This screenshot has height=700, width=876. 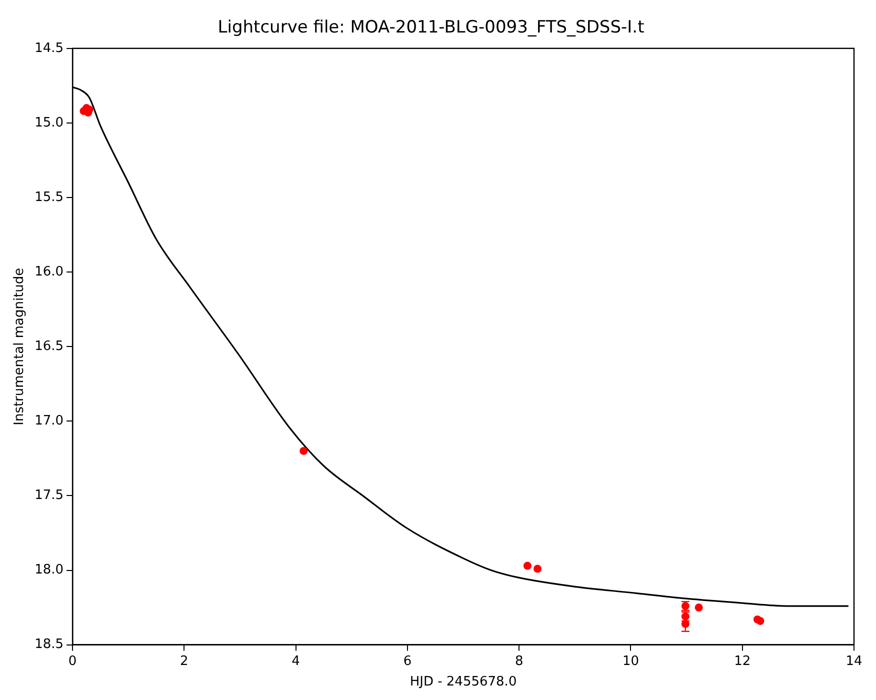 What do you see at coordinates (49, 122) in the screenshot?
I see `y-tick-label: 15.0` at bounding box center [49, 122].